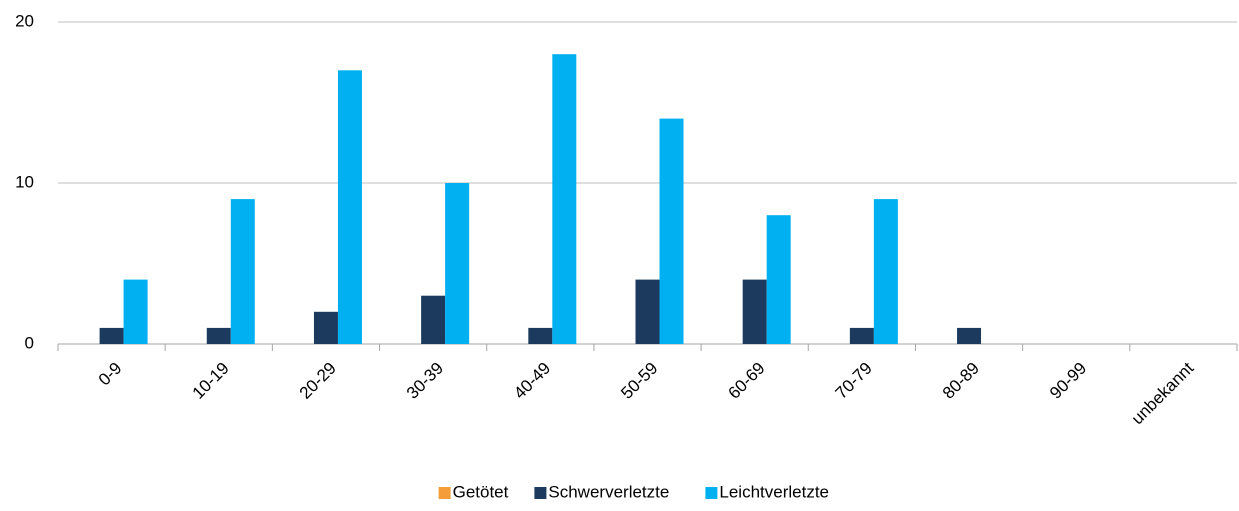  Describe the element at coordinates (481, 491) in the screenshot. I see `legend-label: Getötet` at that location.